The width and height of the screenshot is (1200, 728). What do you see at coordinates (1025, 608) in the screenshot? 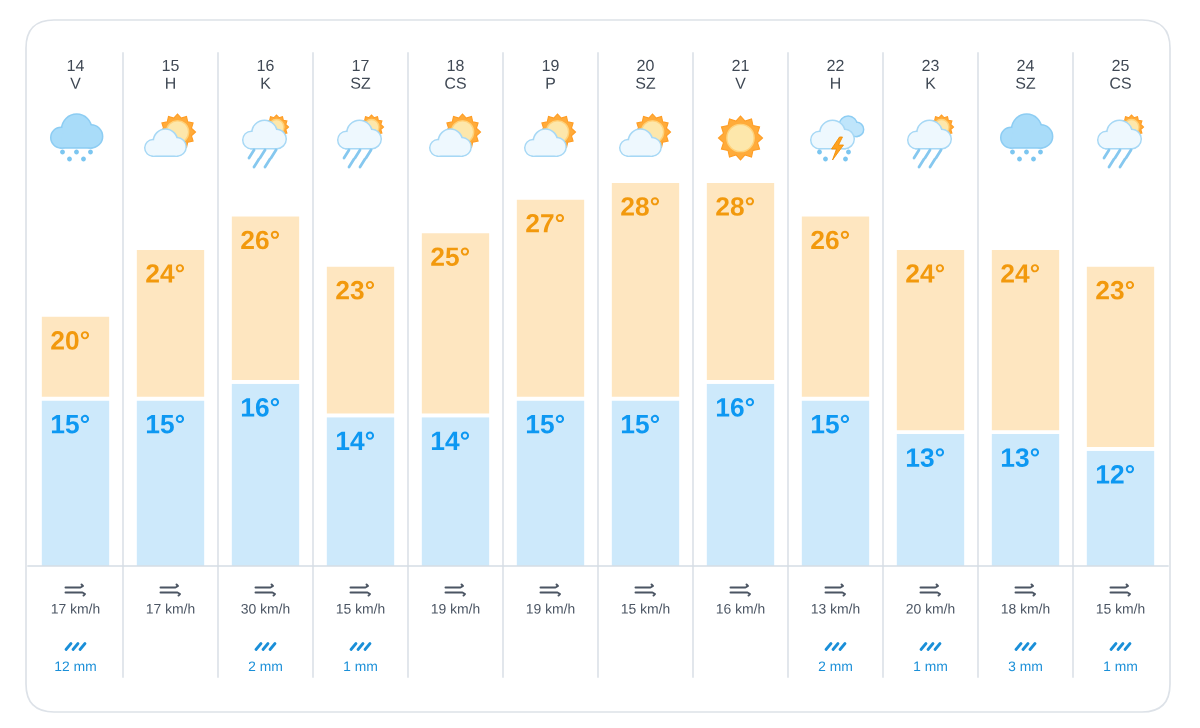
I see `data-label: 18 km/h` at bounding box center [1025, 608].